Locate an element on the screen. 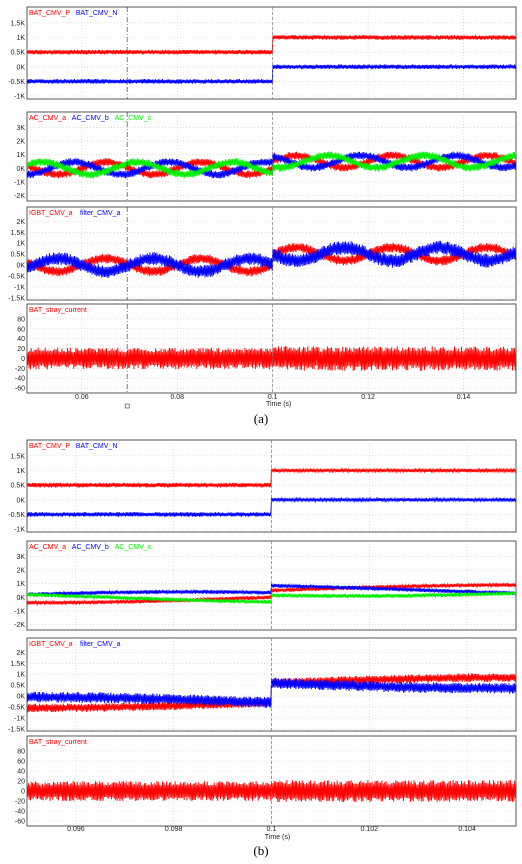 This screenshot has height=864, width=522. chart1-panel2-ytick-label: -1.5K is located at coordinates (16, 729).